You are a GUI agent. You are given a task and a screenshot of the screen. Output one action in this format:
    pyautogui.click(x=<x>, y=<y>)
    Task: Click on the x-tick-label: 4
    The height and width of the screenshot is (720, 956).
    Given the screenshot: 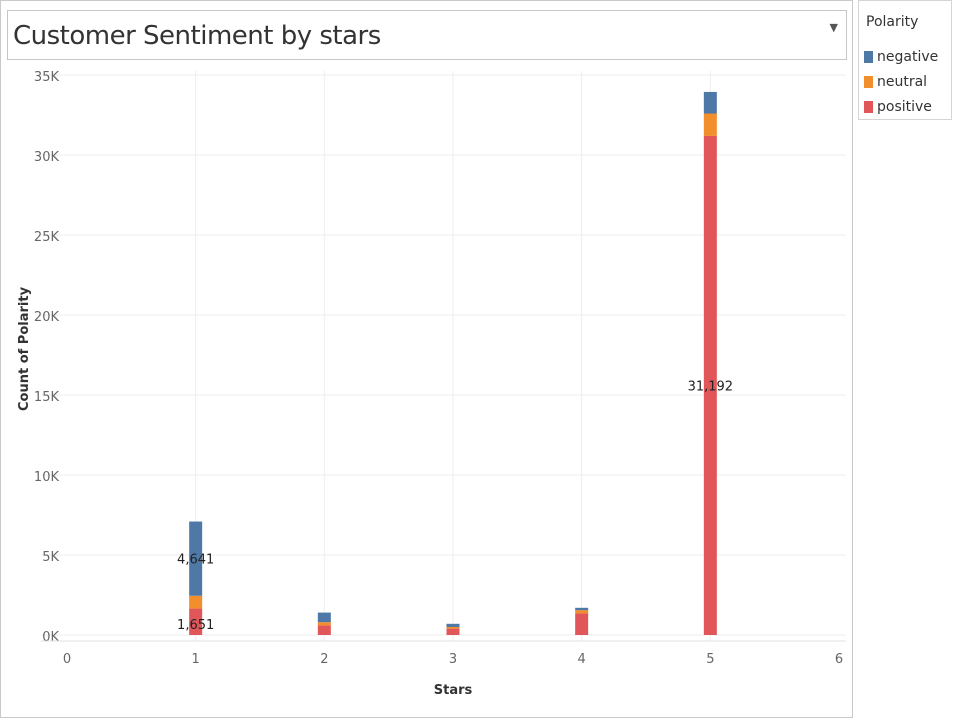 What is the action you would take?
    pyautogui.click(x=582, y=659)
    